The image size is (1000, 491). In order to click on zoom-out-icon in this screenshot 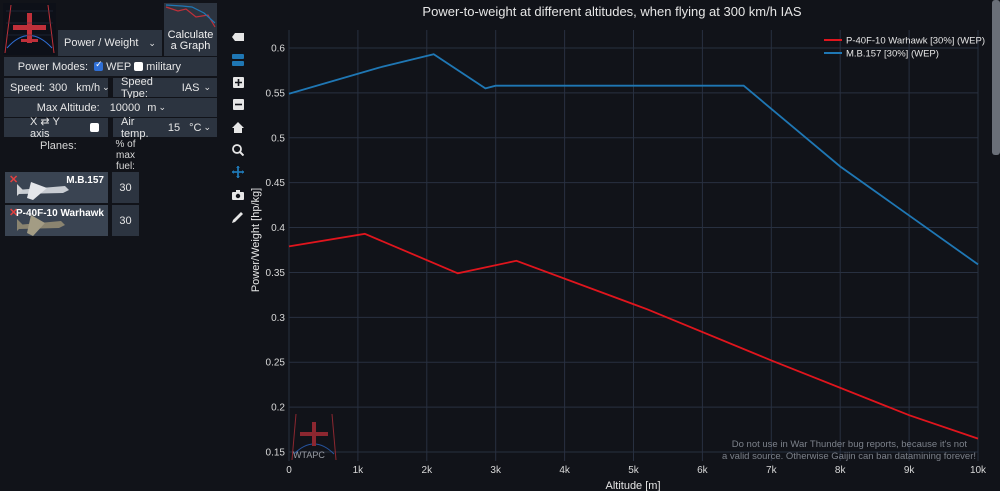, I will do `click(238, 105)`.